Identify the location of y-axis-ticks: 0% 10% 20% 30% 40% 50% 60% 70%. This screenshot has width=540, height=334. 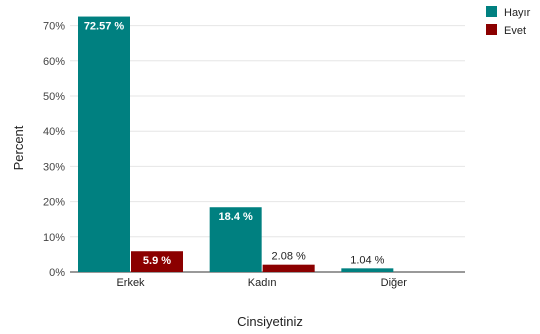
(54, 150).